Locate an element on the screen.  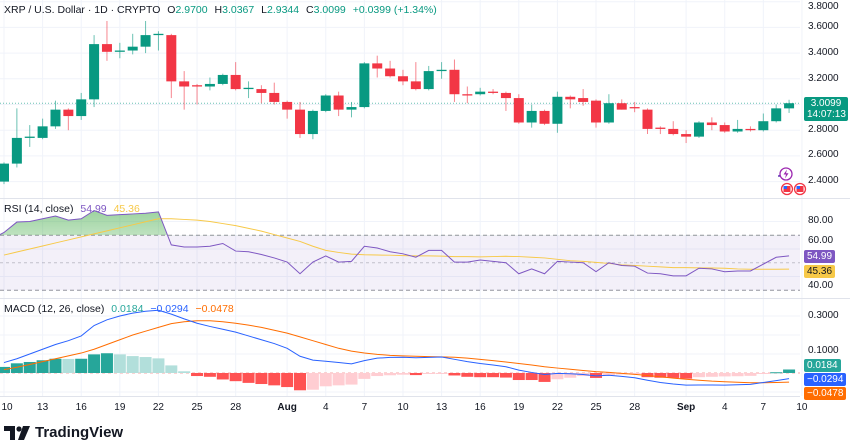
rsi-ma-line is located at coordinates (396, 244).